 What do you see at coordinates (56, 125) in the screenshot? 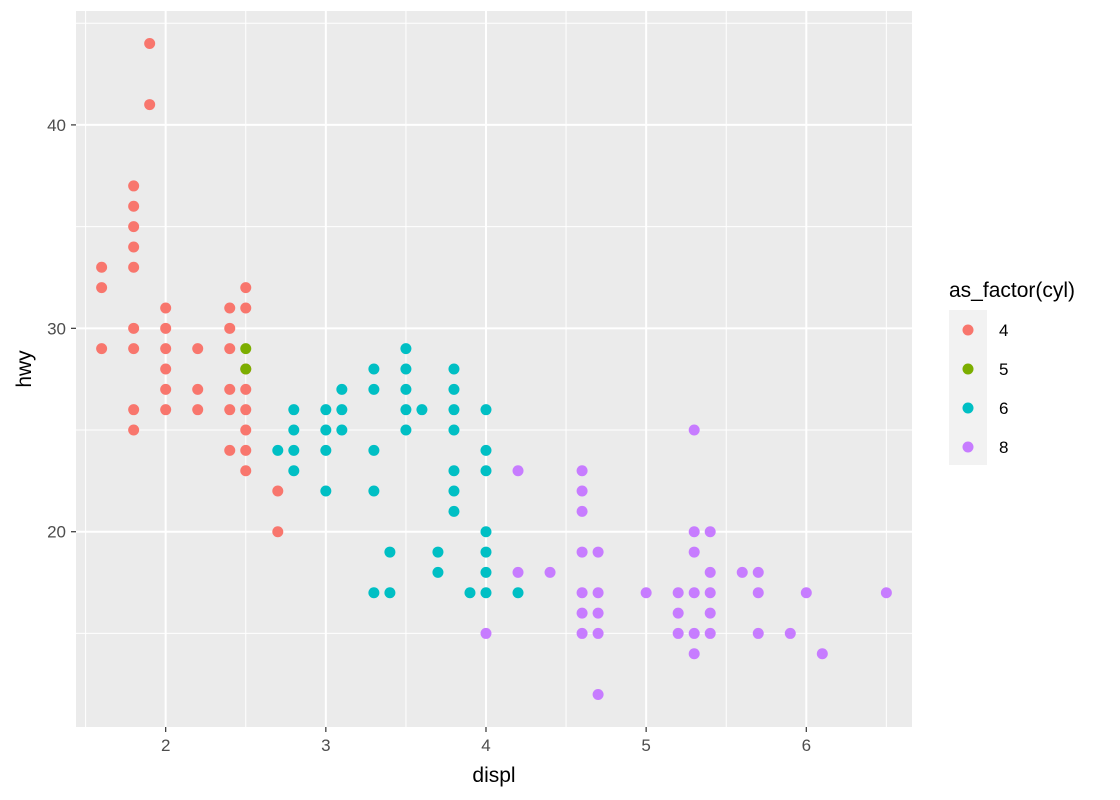
I see `y-tick-label: 40` at bounding box center [56, 125].